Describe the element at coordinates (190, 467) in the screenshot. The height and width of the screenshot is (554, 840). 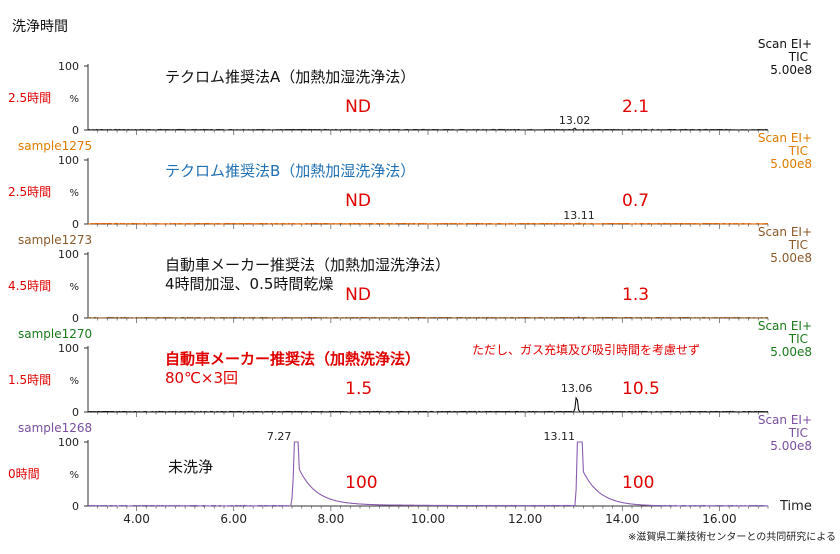
I see `panel-title-line-0: 未洗浄` at that location.